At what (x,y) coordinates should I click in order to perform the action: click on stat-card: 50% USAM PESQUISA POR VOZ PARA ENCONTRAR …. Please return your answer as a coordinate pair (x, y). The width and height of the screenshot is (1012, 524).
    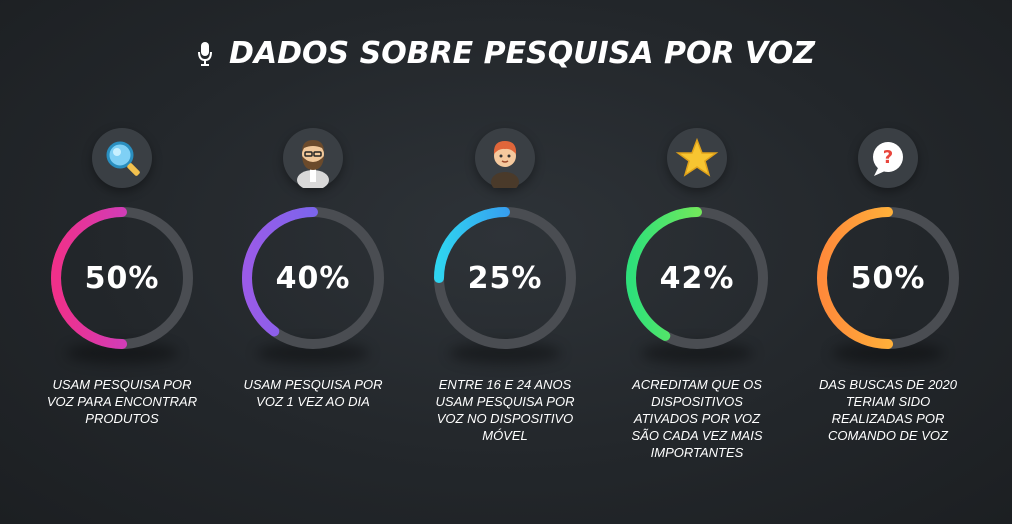
    Looking at the image, I should click on (122, 310).